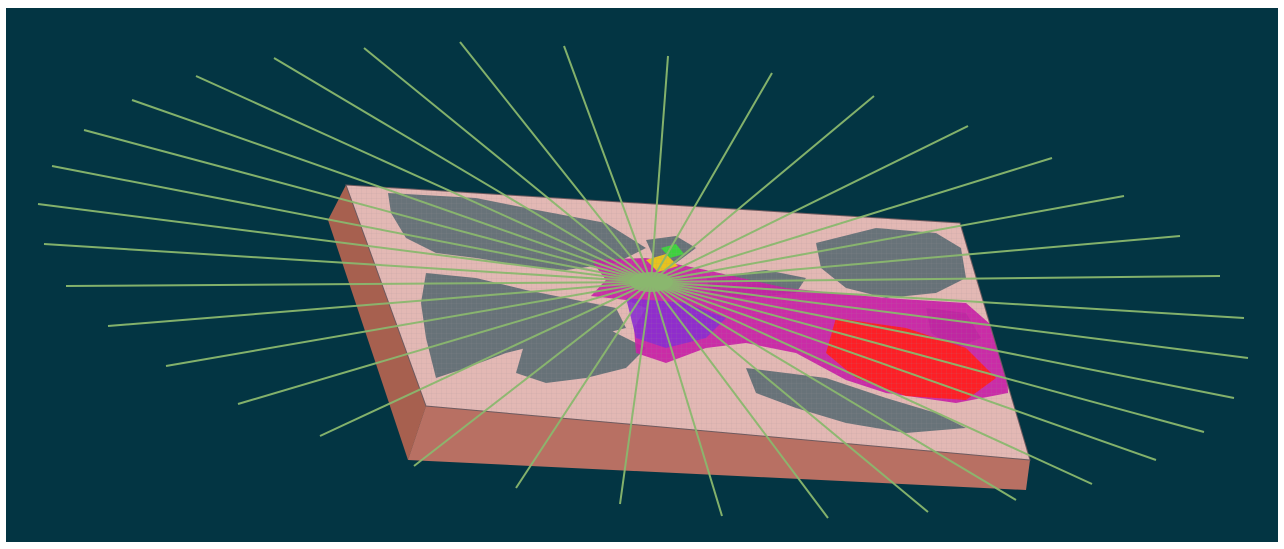 Image resolution: width=1284 pixels, height=549 pixels. I want to click on slab-left-side, so click(377, 322).